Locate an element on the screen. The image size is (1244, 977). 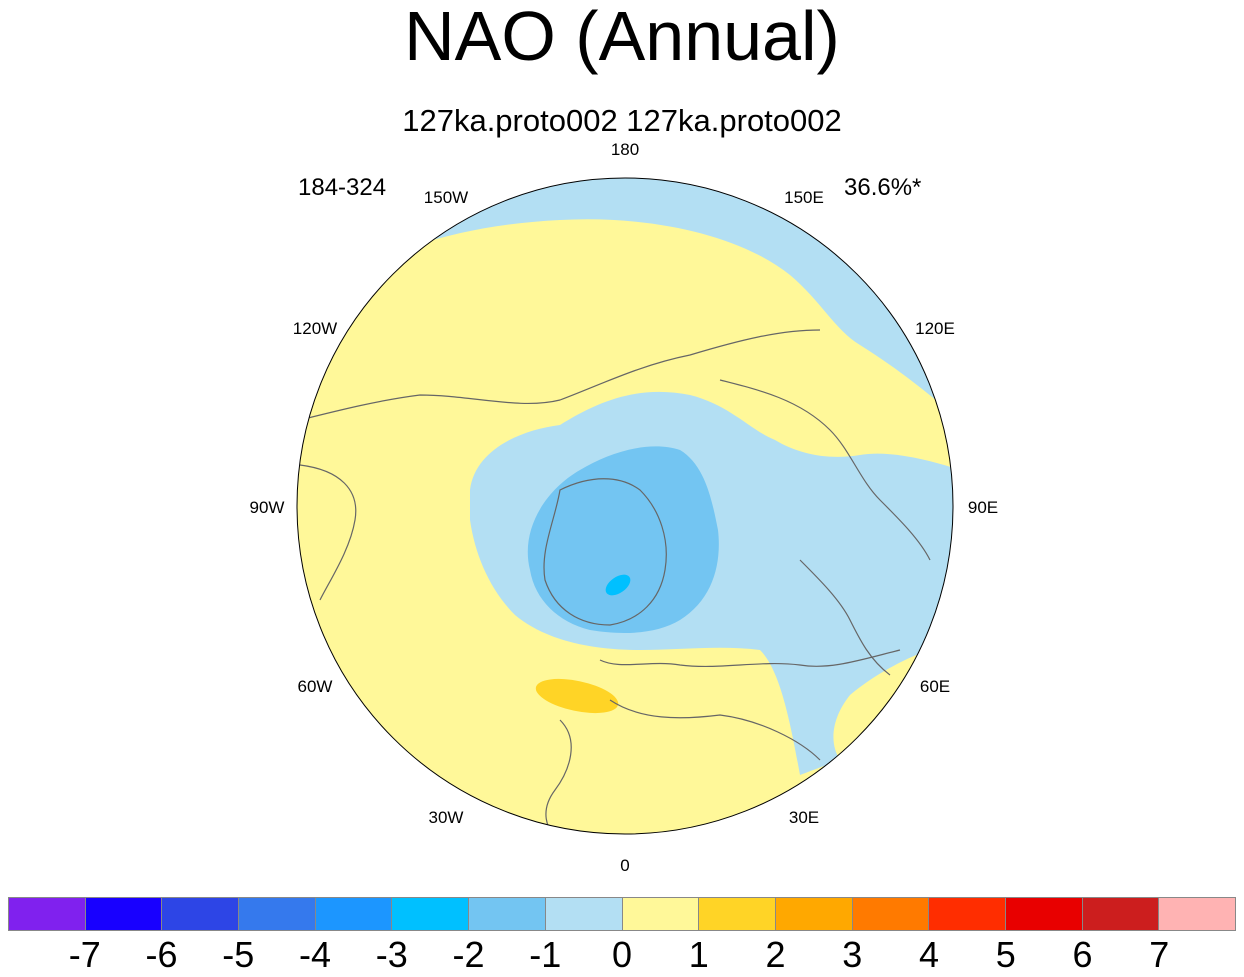
colorbar-label: -4 is located at coordinates (314, 954).